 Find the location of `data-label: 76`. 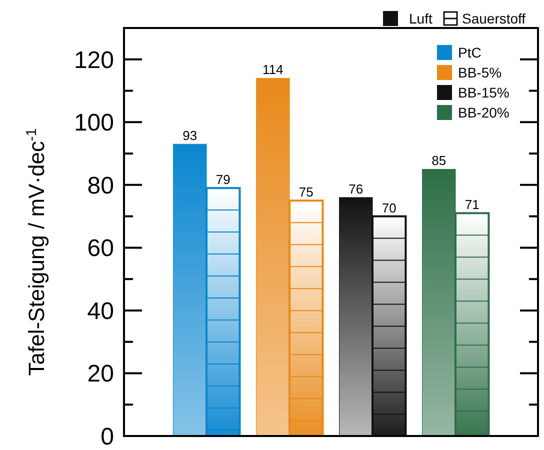

data-label: 76 is located at coordinates (356, 188).